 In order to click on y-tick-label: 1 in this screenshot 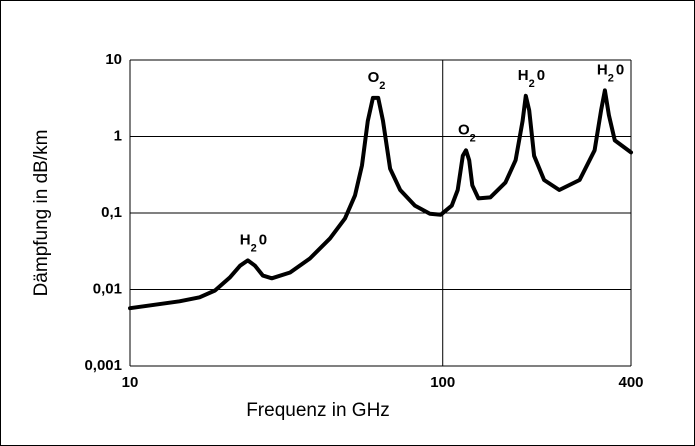, I will do `click(118, 135)`.